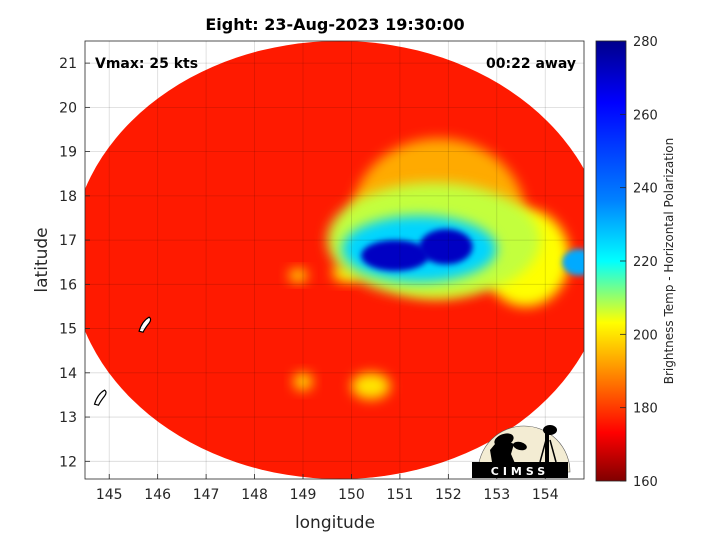 The height and width of the screenshot is (544, 720). Describe the element at coordinates (645, 42) in the screenshot. I see `colorbar-tick-label: 280` at that location.